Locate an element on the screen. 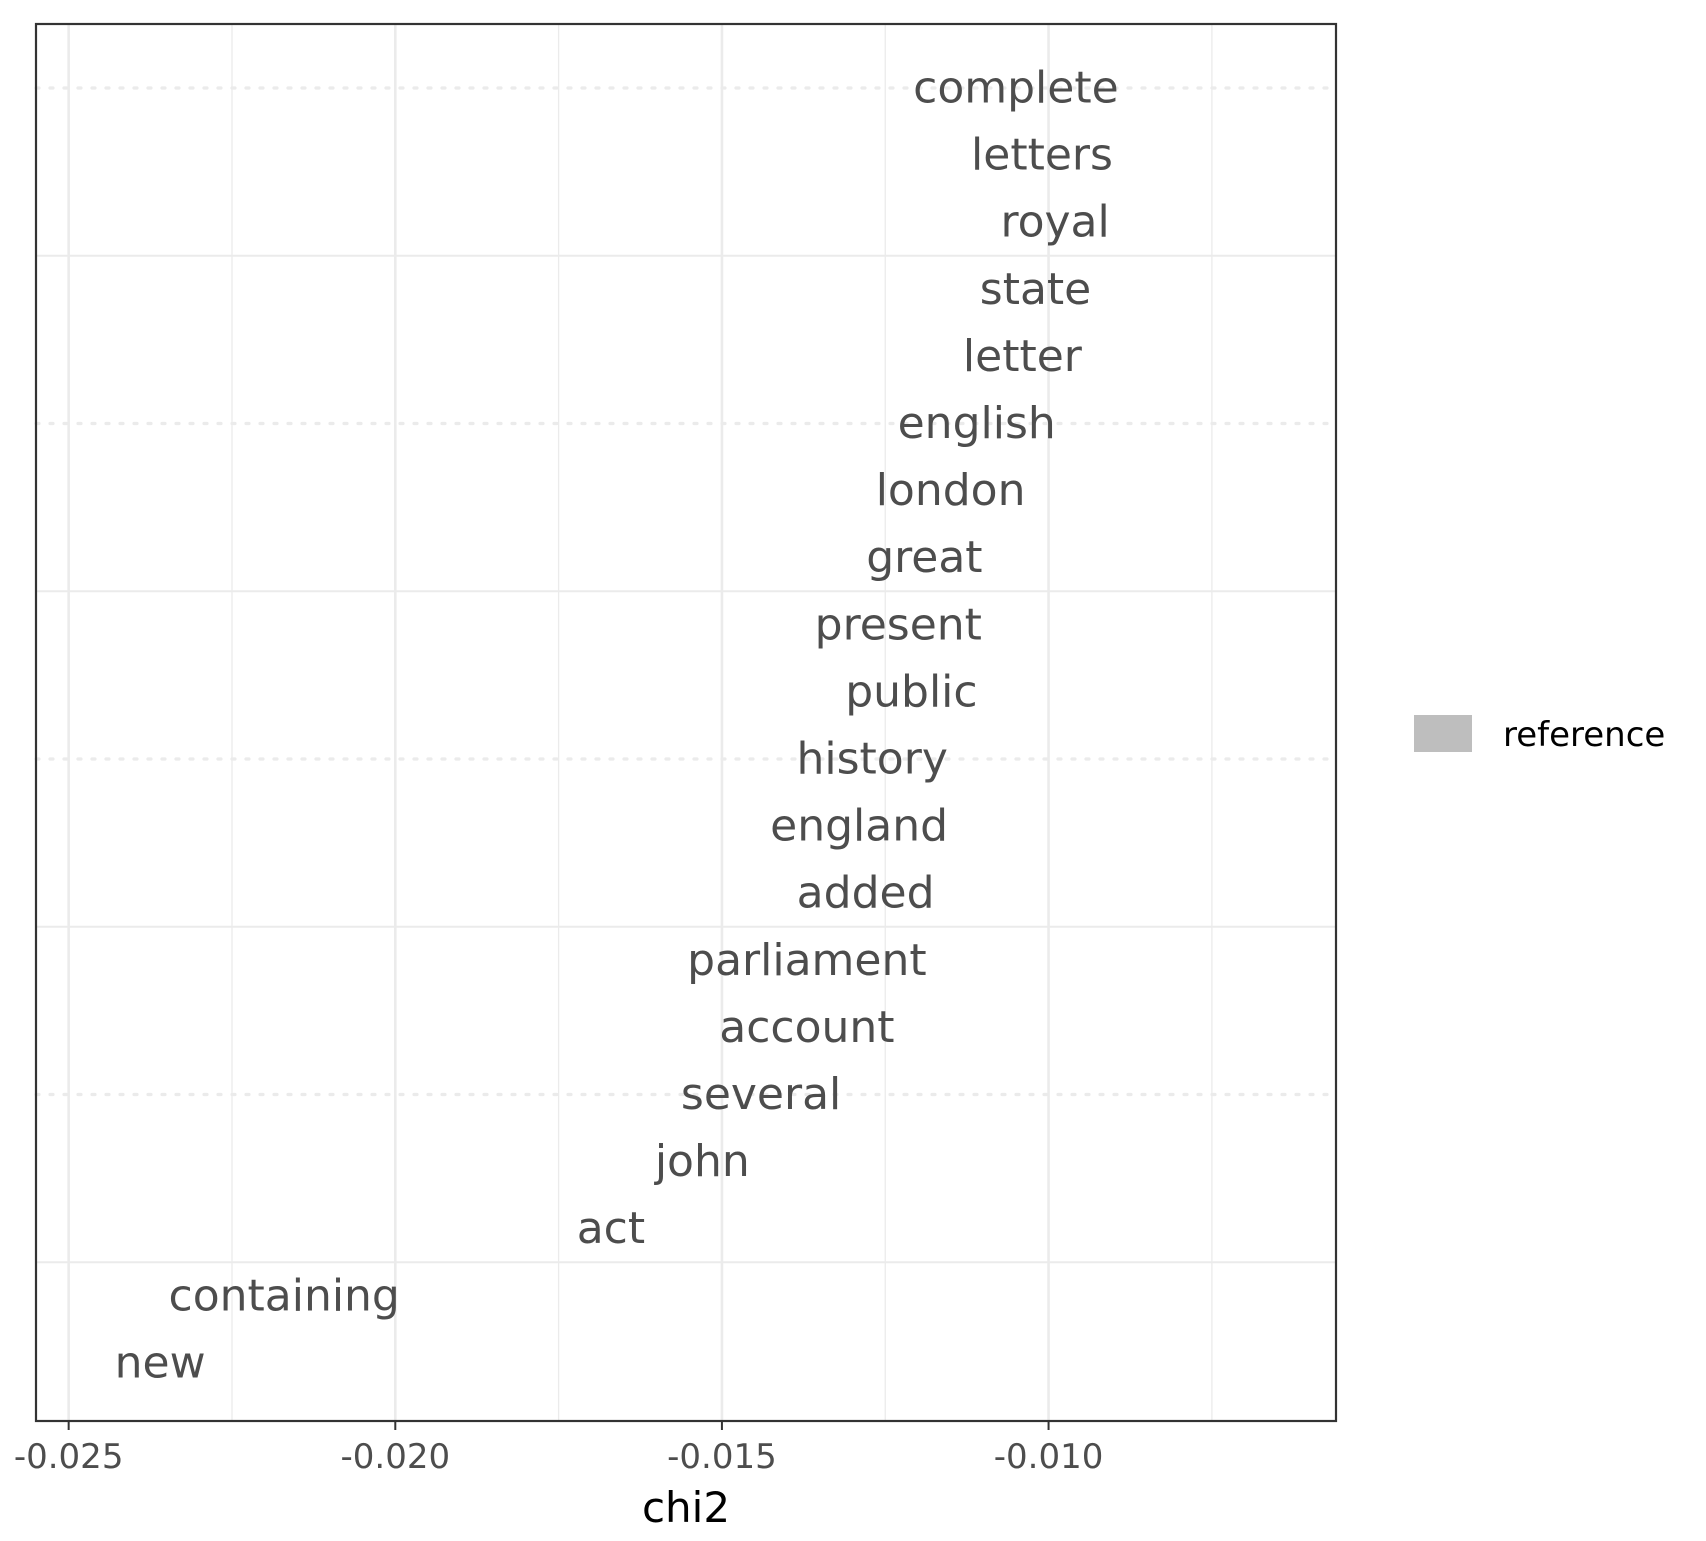 The image size is (1706, 1541). point-label-public: public is located at coordinates (911, 691).